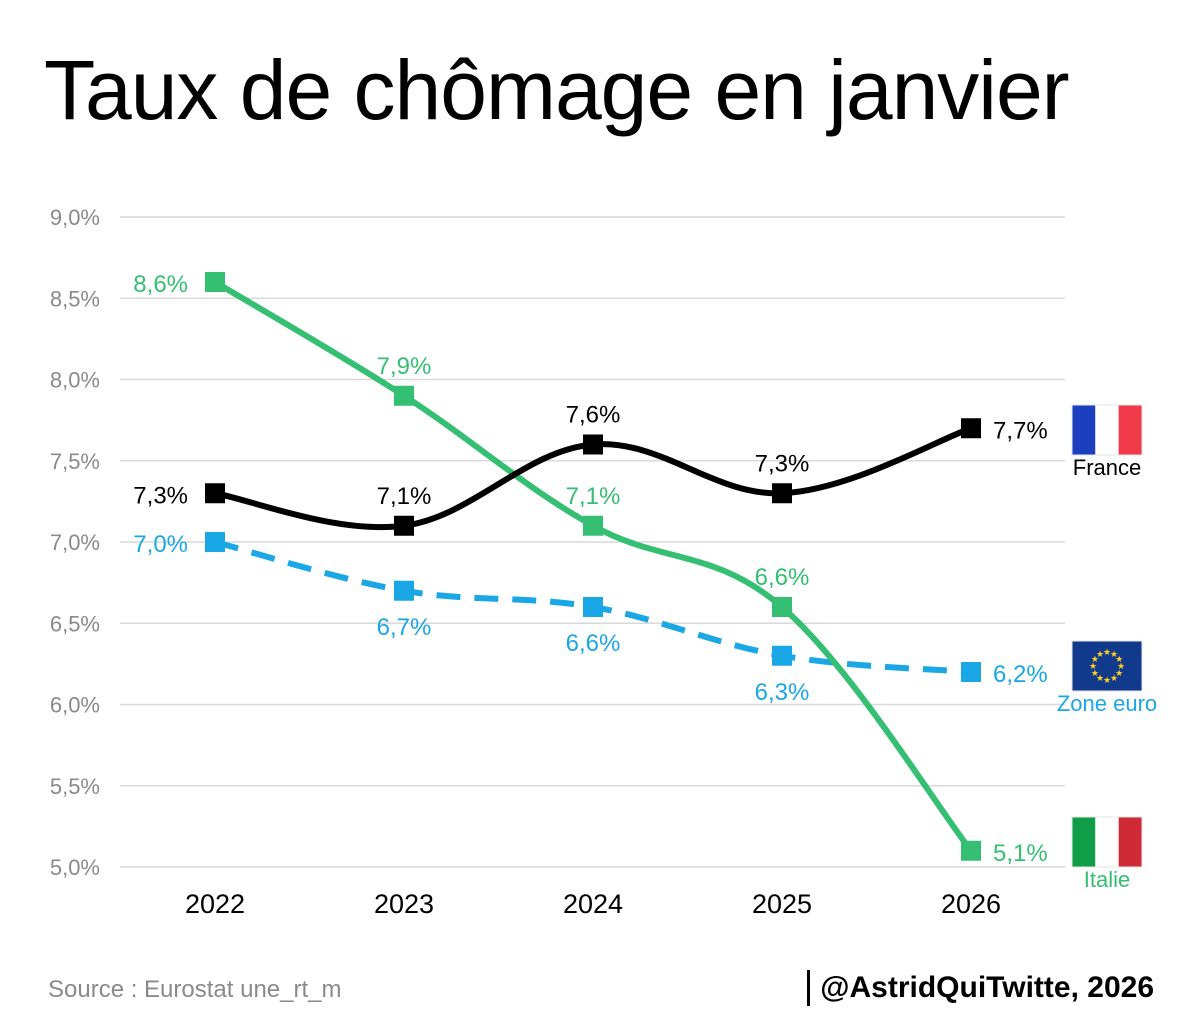  I want to click on data-label-italie: 7,9%, so click(404, 366).